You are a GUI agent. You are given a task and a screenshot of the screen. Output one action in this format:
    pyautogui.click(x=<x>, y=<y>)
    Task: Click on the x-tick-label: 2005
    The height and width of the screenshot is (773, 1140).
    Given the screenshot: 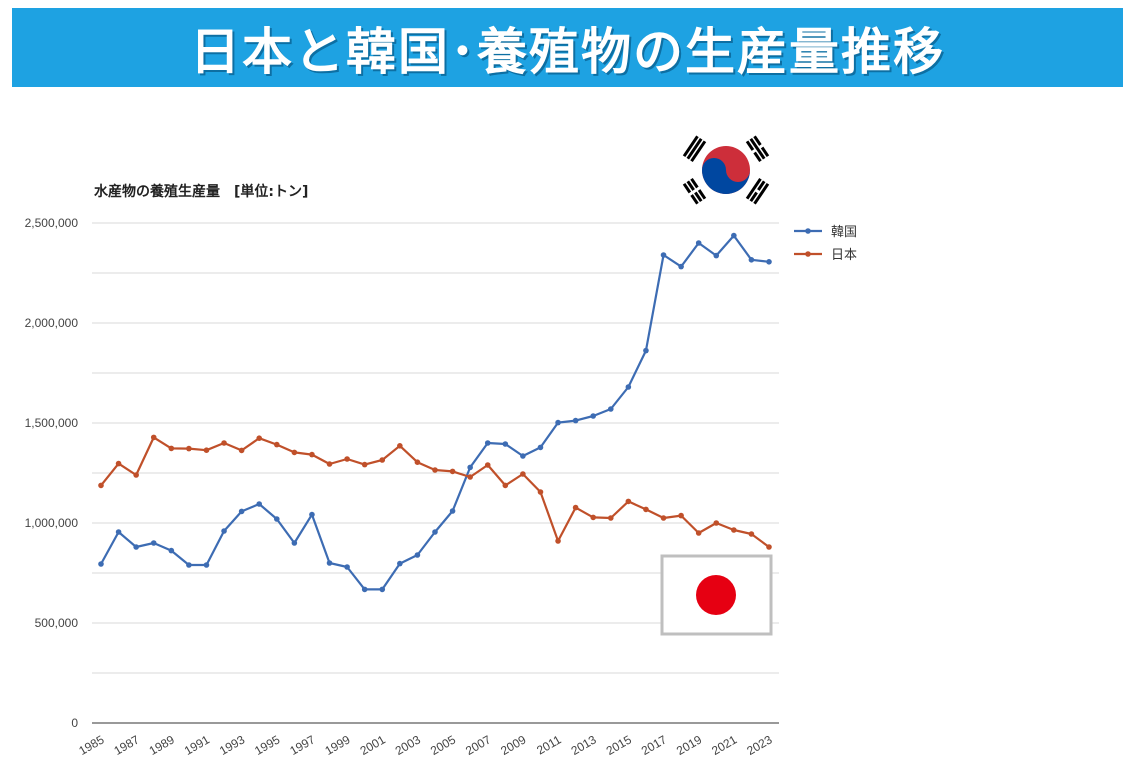 What is the action you would take?
    pyautogui.click(x=443, y=745)
    